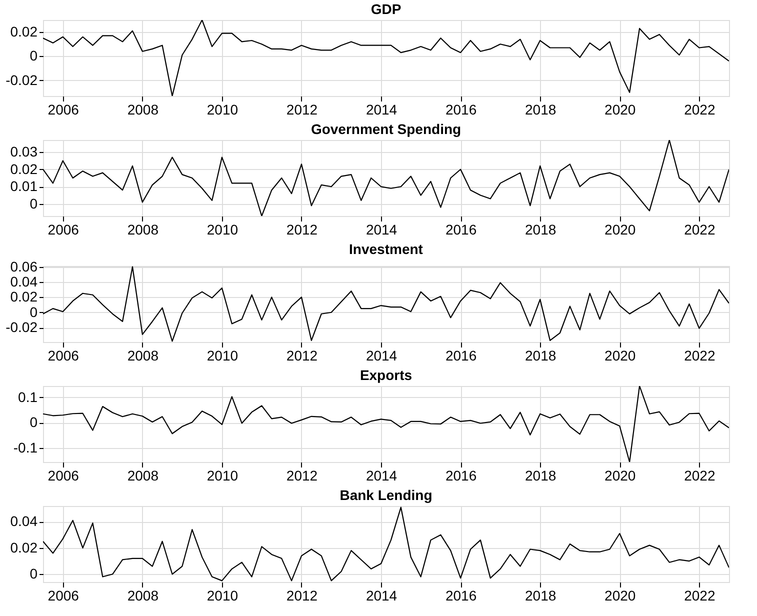 The image size is (757, 616). Describe the element at coordinates (24, 266) in the screenshot. I see `y-tick-label: 0.06` at that location.